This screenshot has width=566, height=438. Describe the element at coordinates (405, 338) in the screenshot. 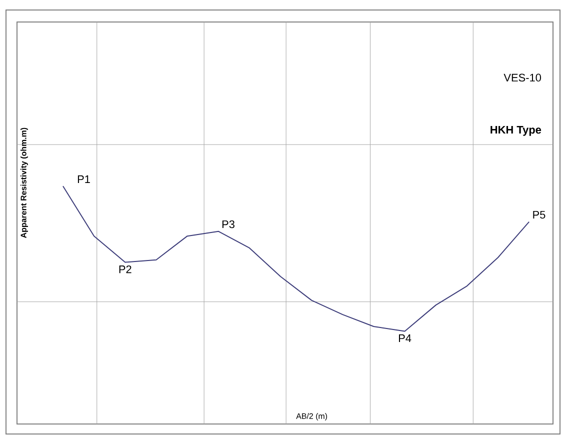

I see `annotation: P4` at that location.